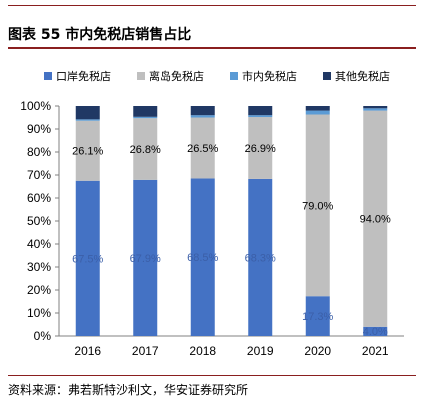  Describe the element at coordinates (212, 375) in the screenshot. I see `source-rule` at that location.